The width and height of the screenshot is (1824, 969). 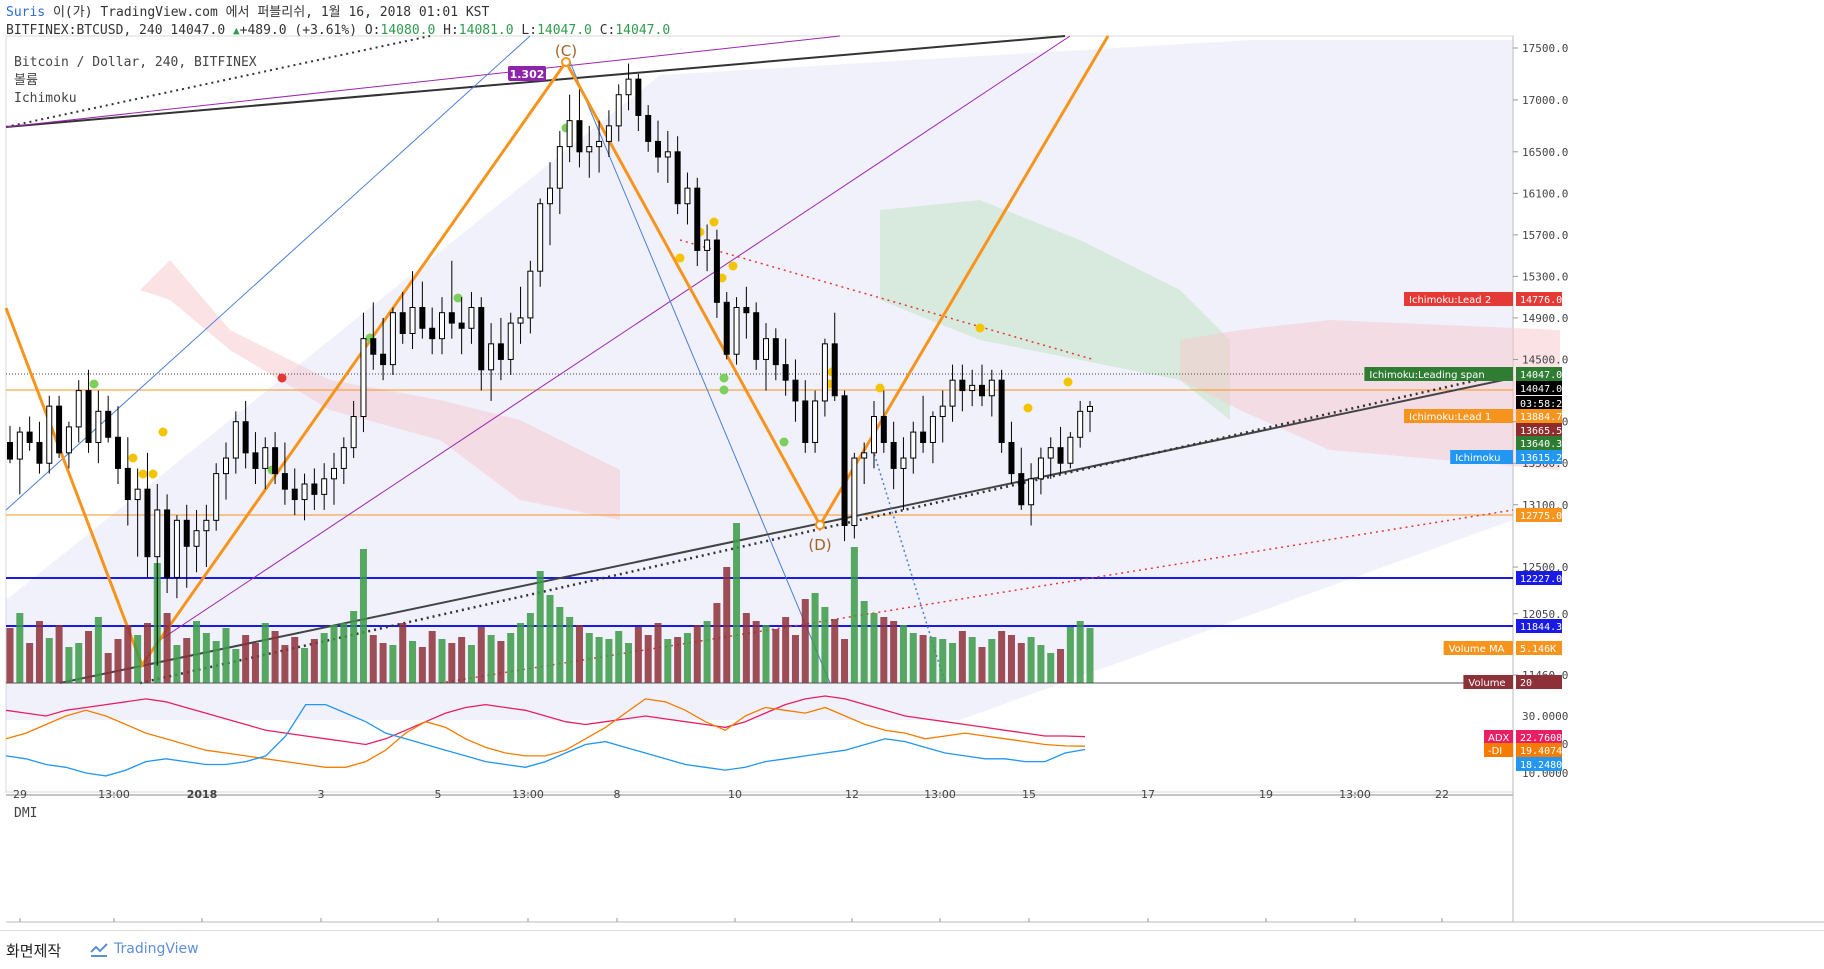 I want to click on price-tick-label: 17000.0, so click(x=1545, y=100).